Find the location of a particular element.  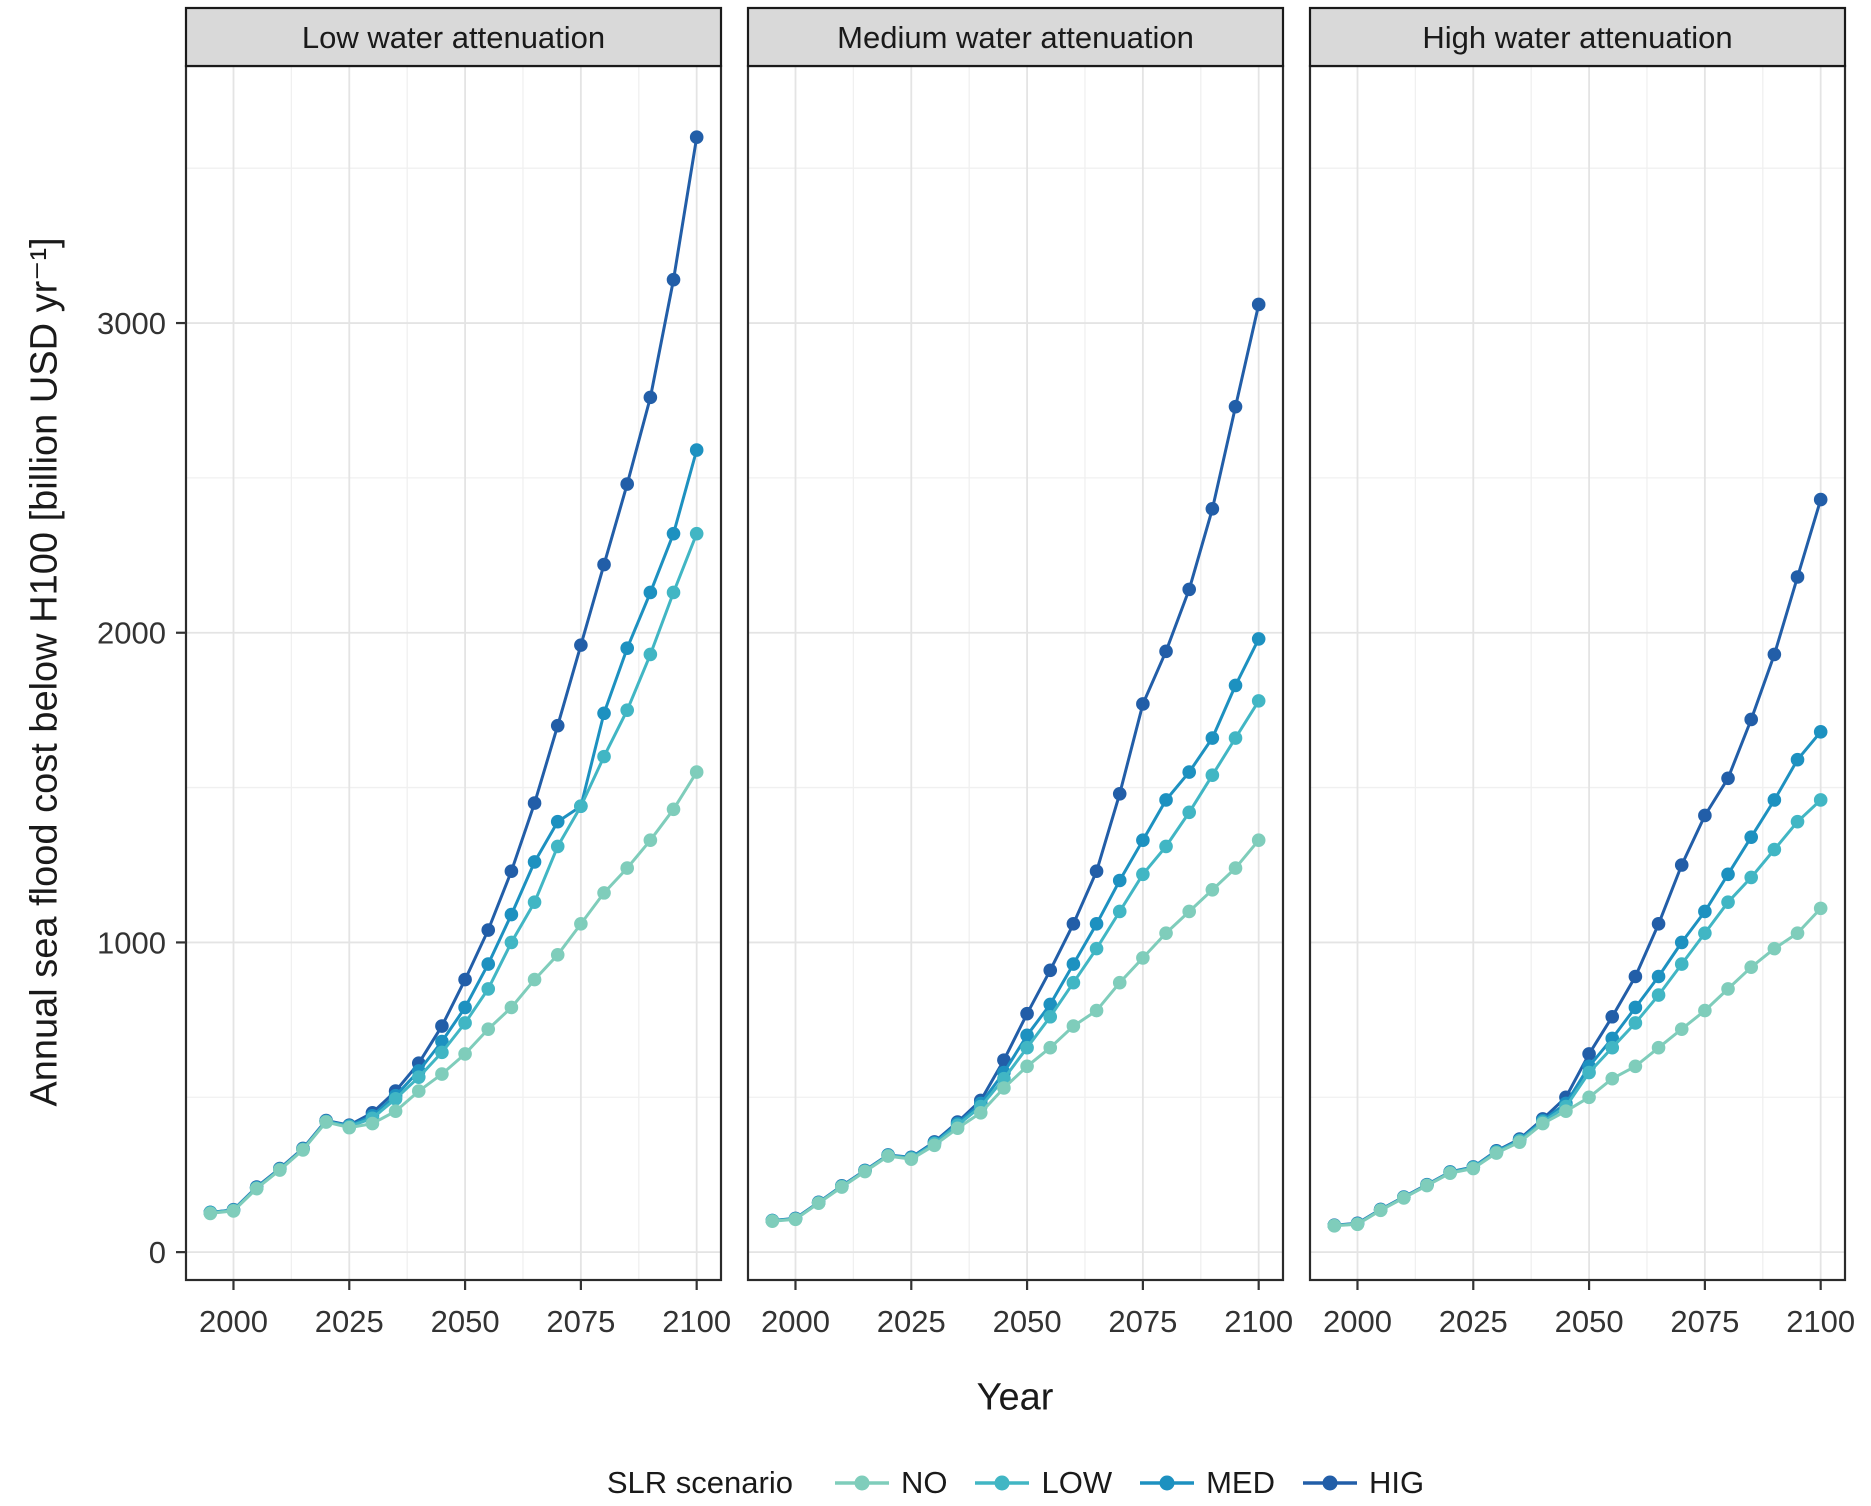

y-tick-label: 2000 is located at coordinates (131, 633).